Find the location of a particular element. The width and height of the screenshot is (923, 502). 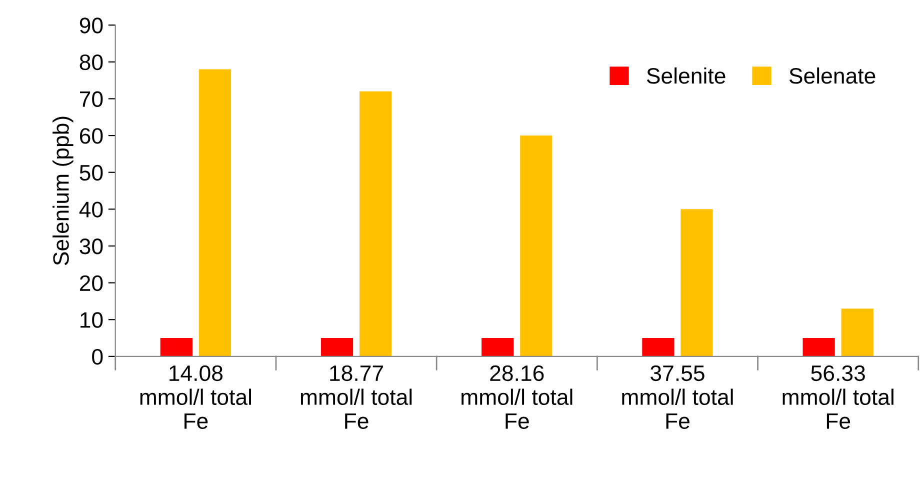

y-tick-label: 10 is located at coordinates (91, 320).